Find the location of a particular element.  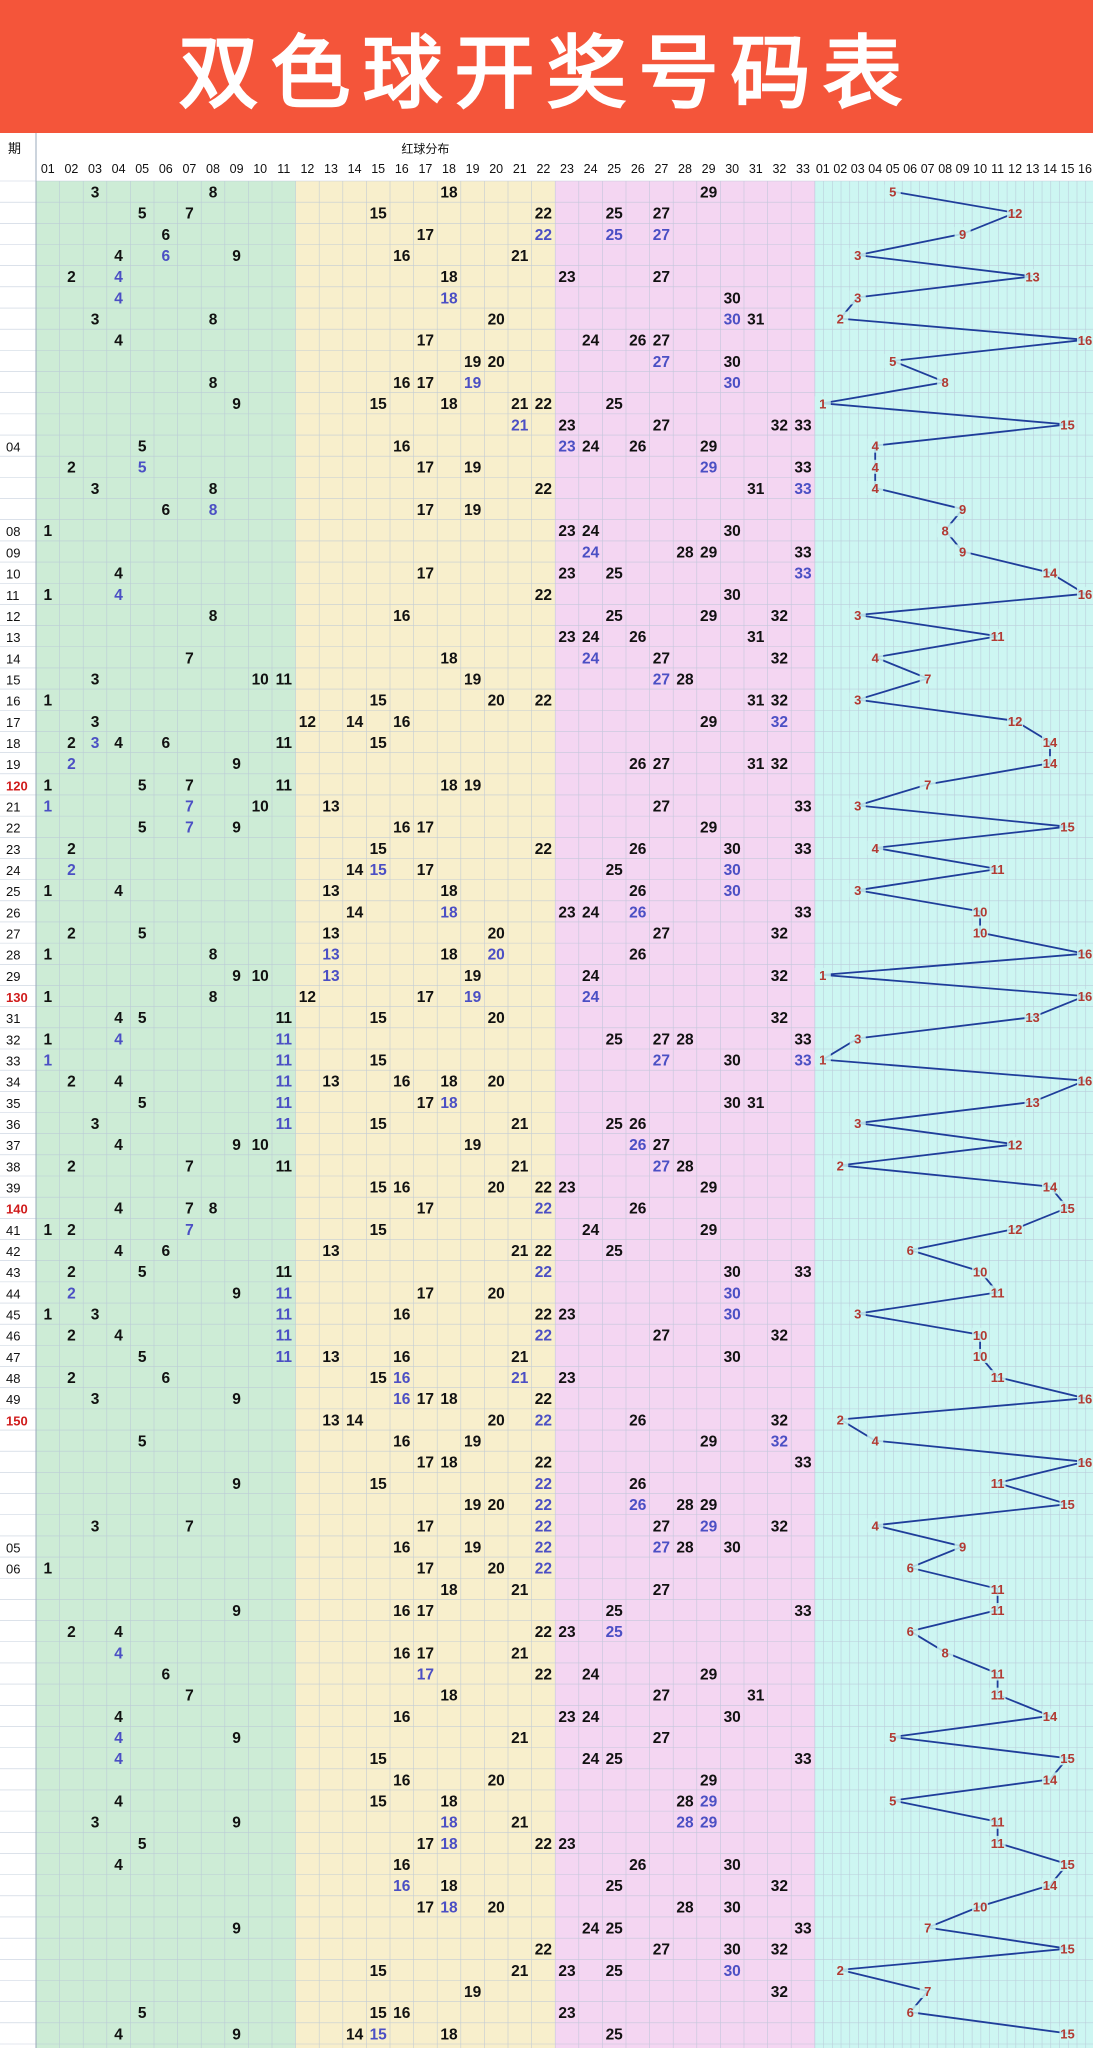

red-ball-number: 1 is located at coordinates (47, 1039).